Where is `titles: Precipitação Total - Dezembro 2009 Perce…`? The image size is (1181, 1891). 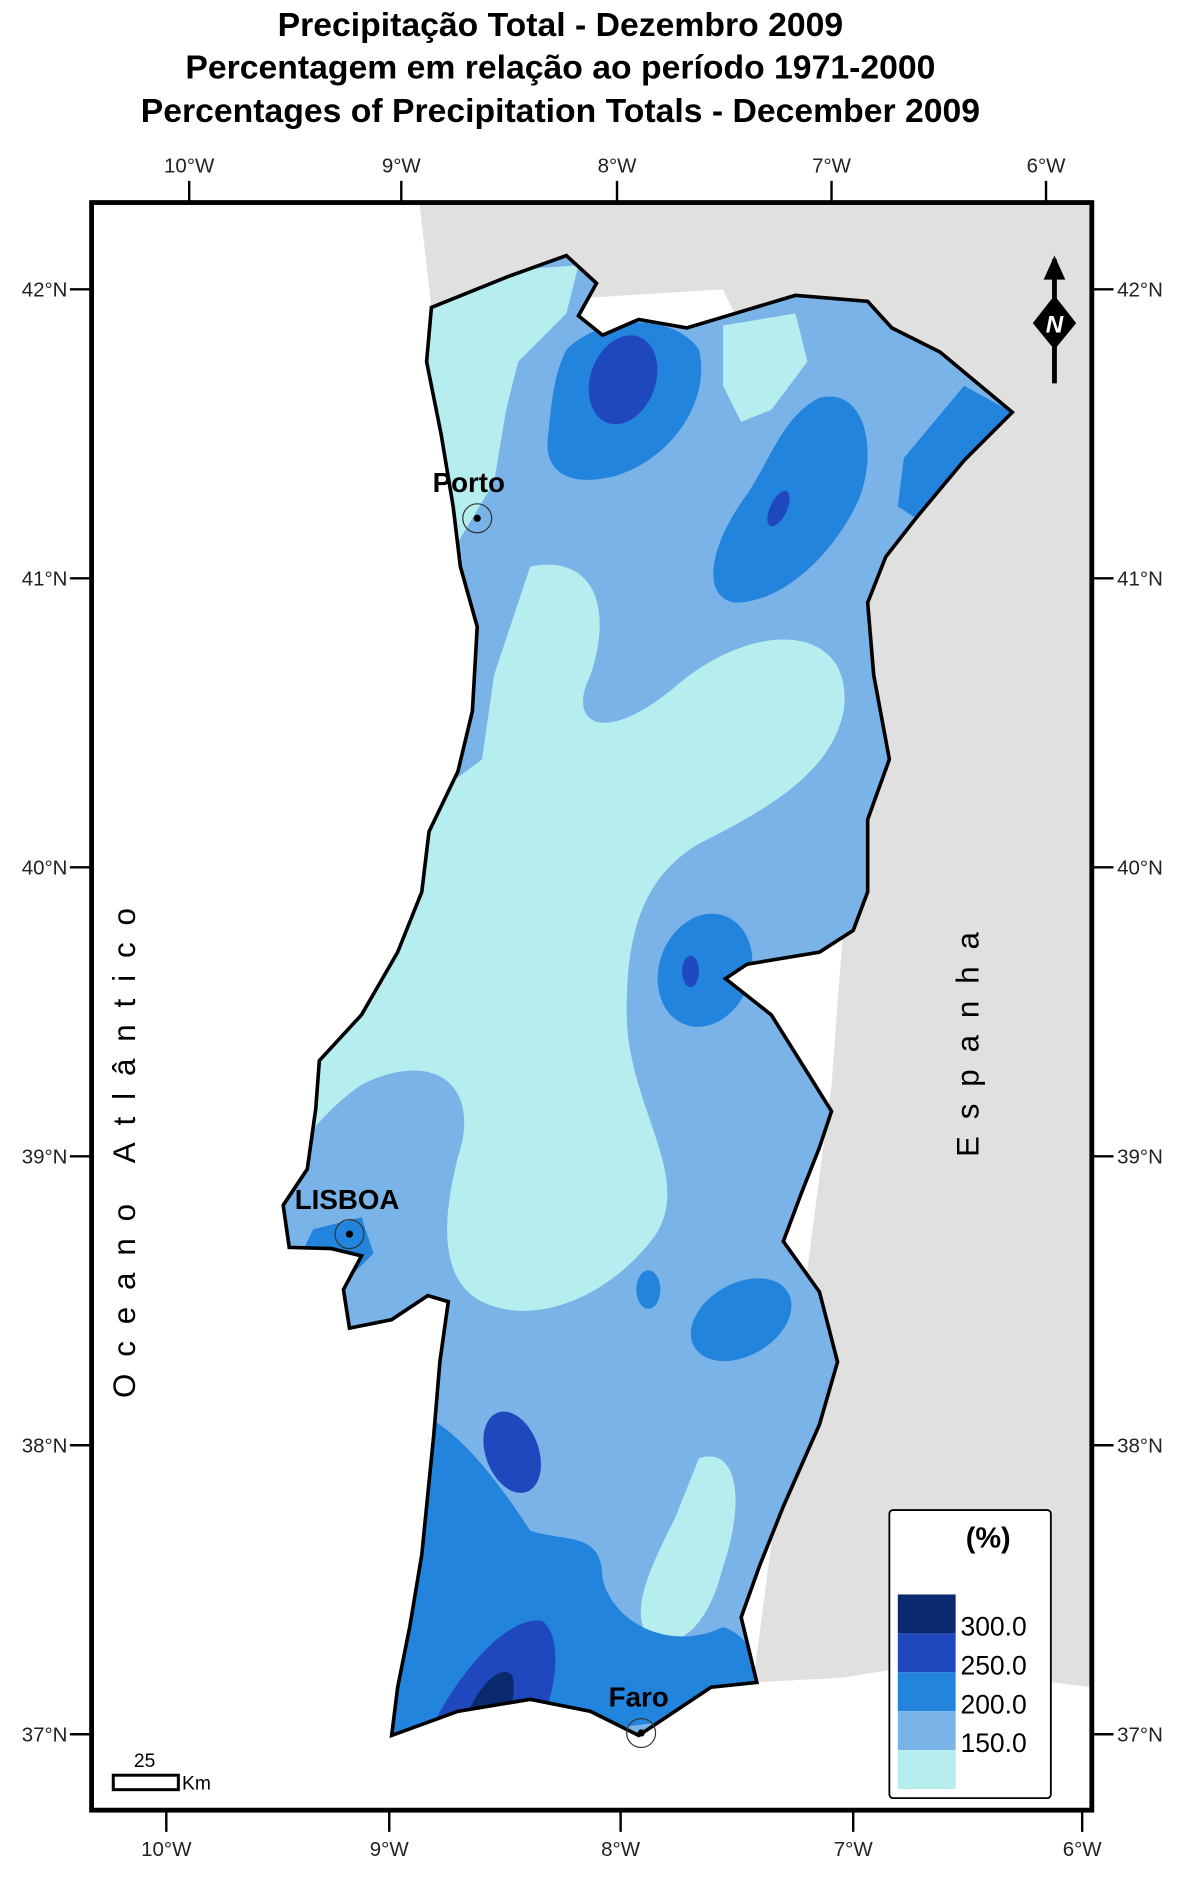
titles: Precipitação Total - Dezembro 2009 Perce… is located at coordinates (560, 68).